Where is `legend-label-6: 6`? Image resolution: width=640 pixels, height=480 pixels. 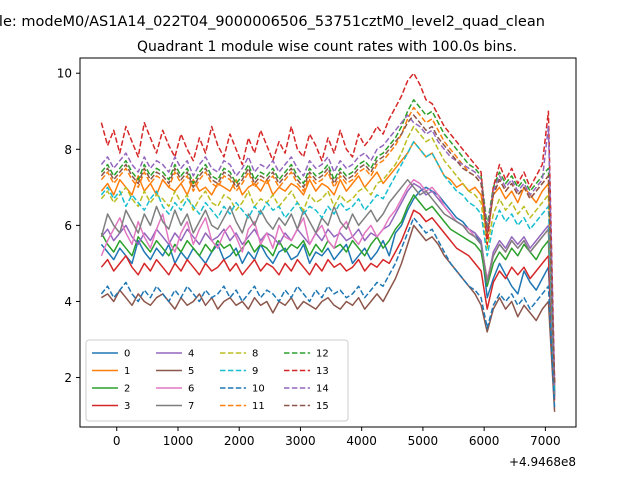 legend-label-6: 6 is located at coordinates (191, 389).